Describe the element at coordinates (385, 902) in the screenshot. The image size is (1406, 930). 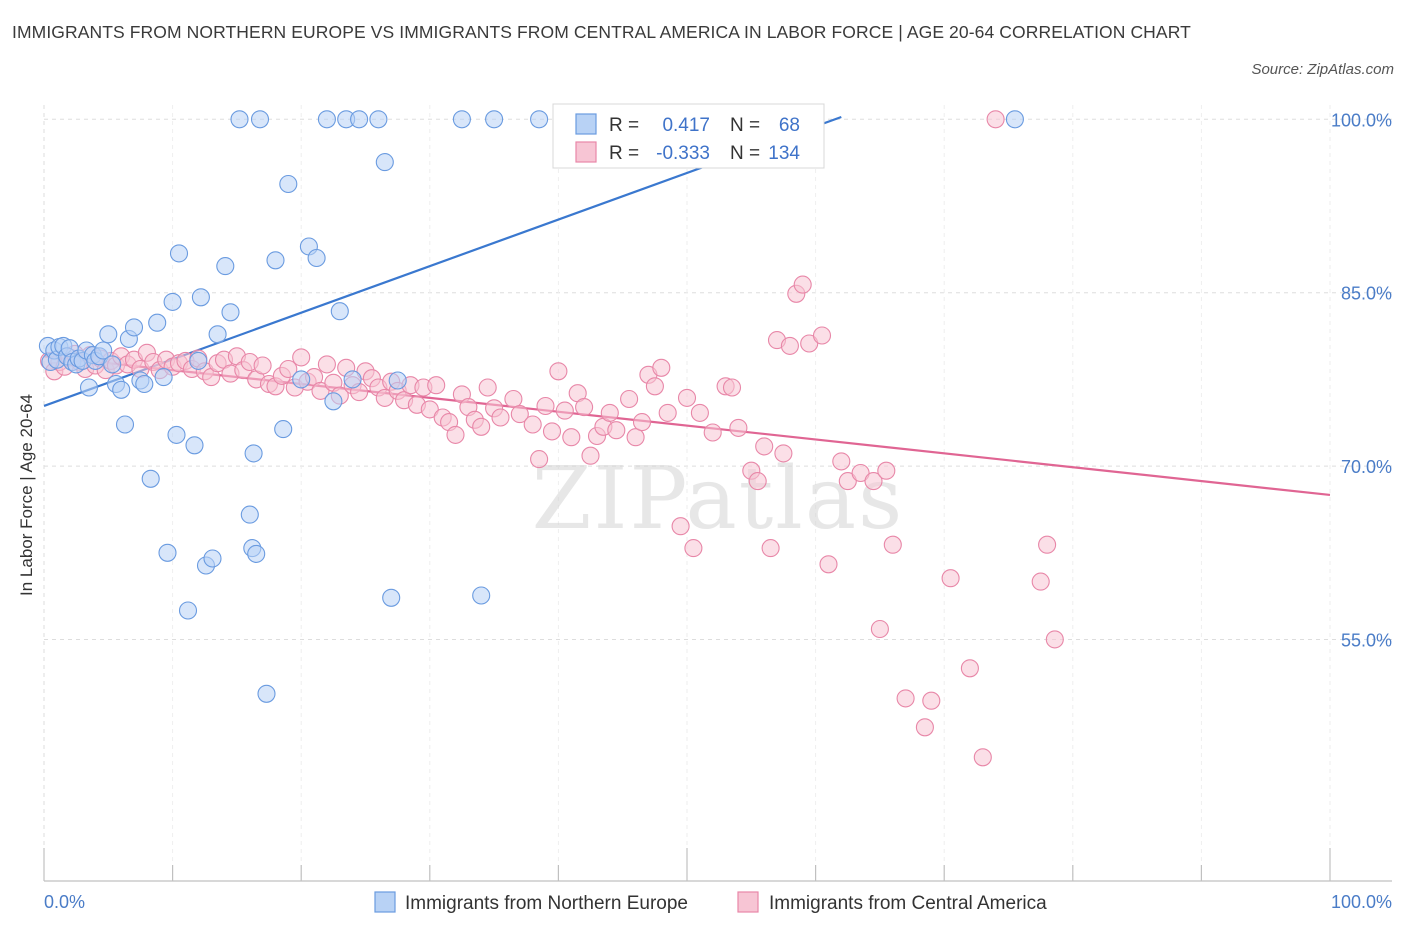
I see `series-legend-swatch-north` at that location.